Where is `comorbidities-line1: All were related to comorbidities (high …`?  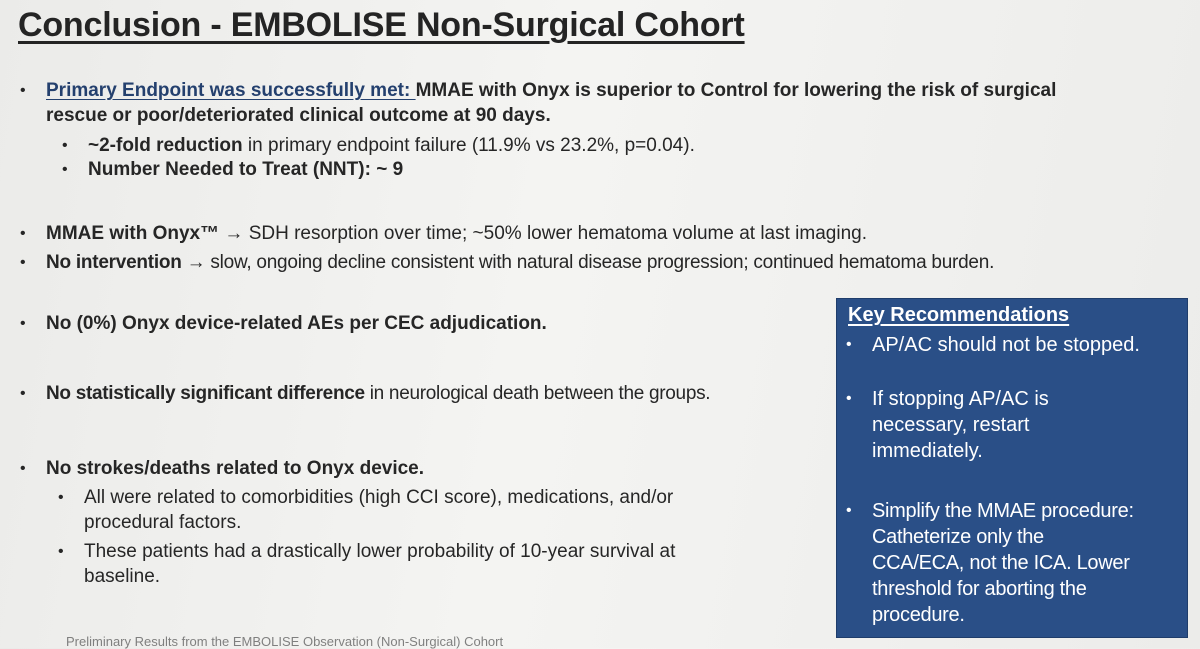 comorbidities-line1: All were related to comorbidities (high … is located at coordinates (379, 497).